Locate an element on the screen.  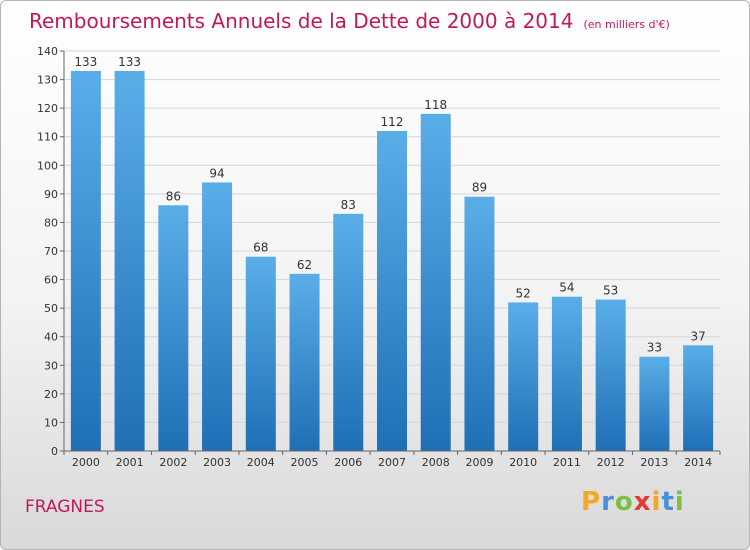
y-tick-label: 10 is located at coordinates (51, 422).